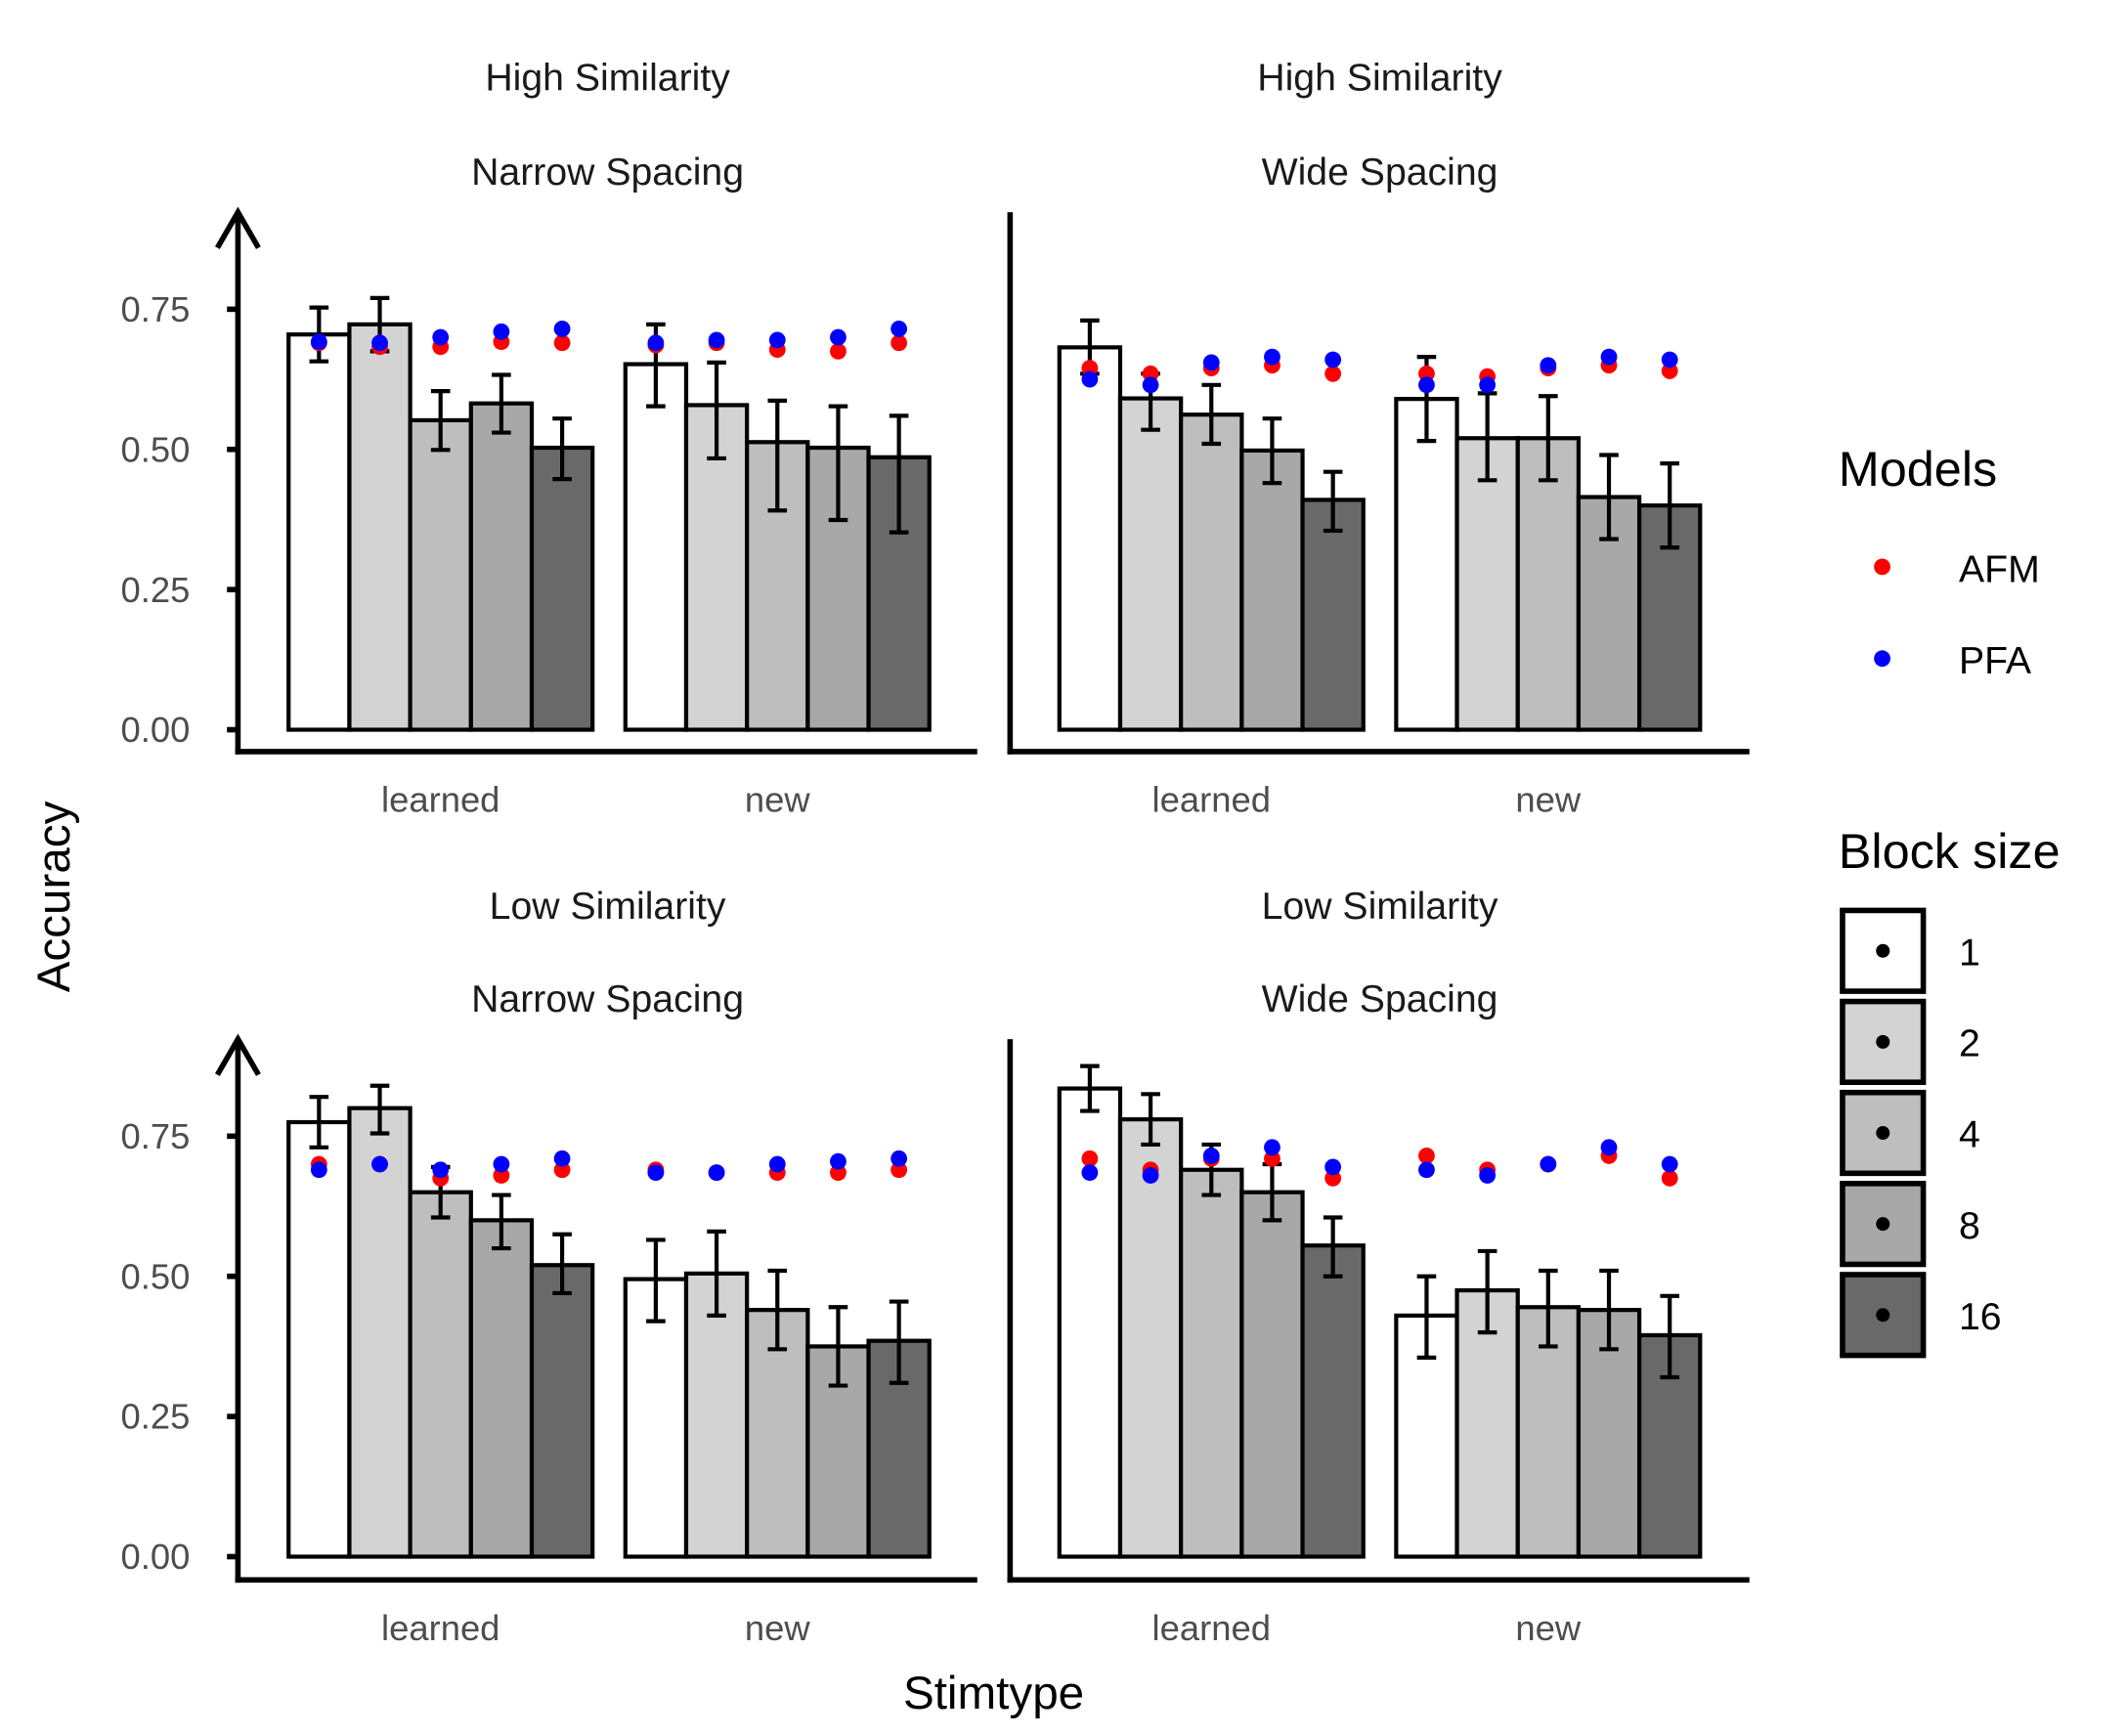 This screenshot has height=1736, width=2127. I want to click on legend-label-block-4: 4, so click(1969, 1135).